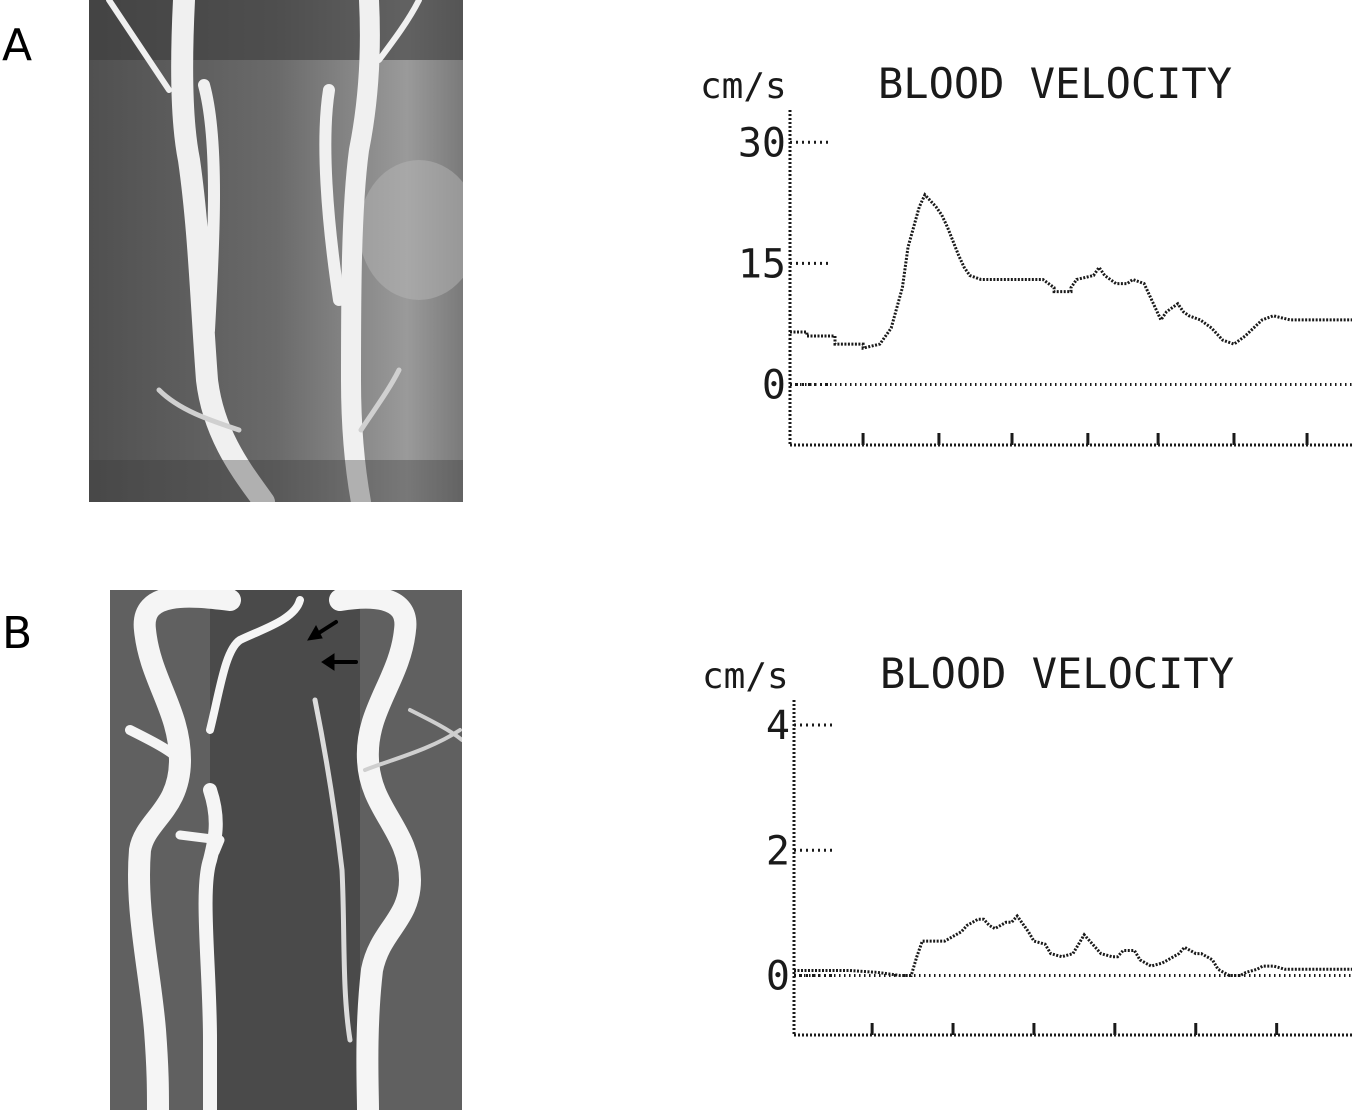  I want to click on y-tick-label: 4, so click(778, 726).